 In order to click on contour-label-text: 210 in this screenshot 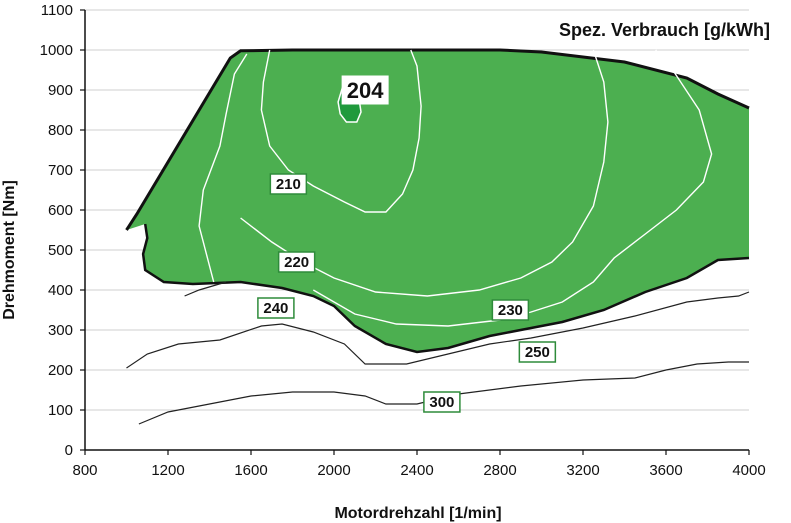, I will do `click(288, 184)`.